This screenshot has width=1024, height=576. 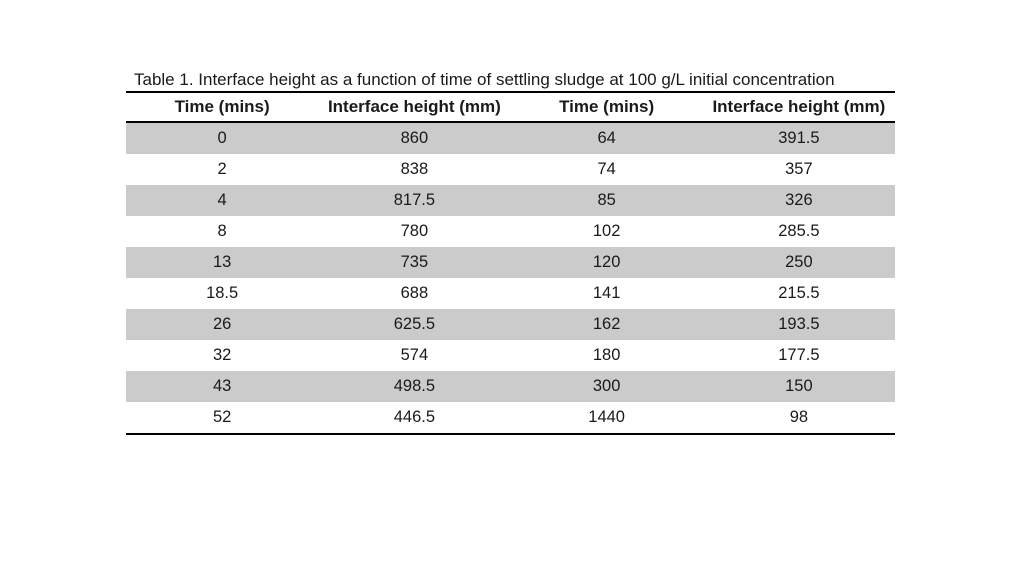 What do you see at coordinates (222, 355) in the screenshot?
I see `table-cell: 32` at bounding box center [222, 355].